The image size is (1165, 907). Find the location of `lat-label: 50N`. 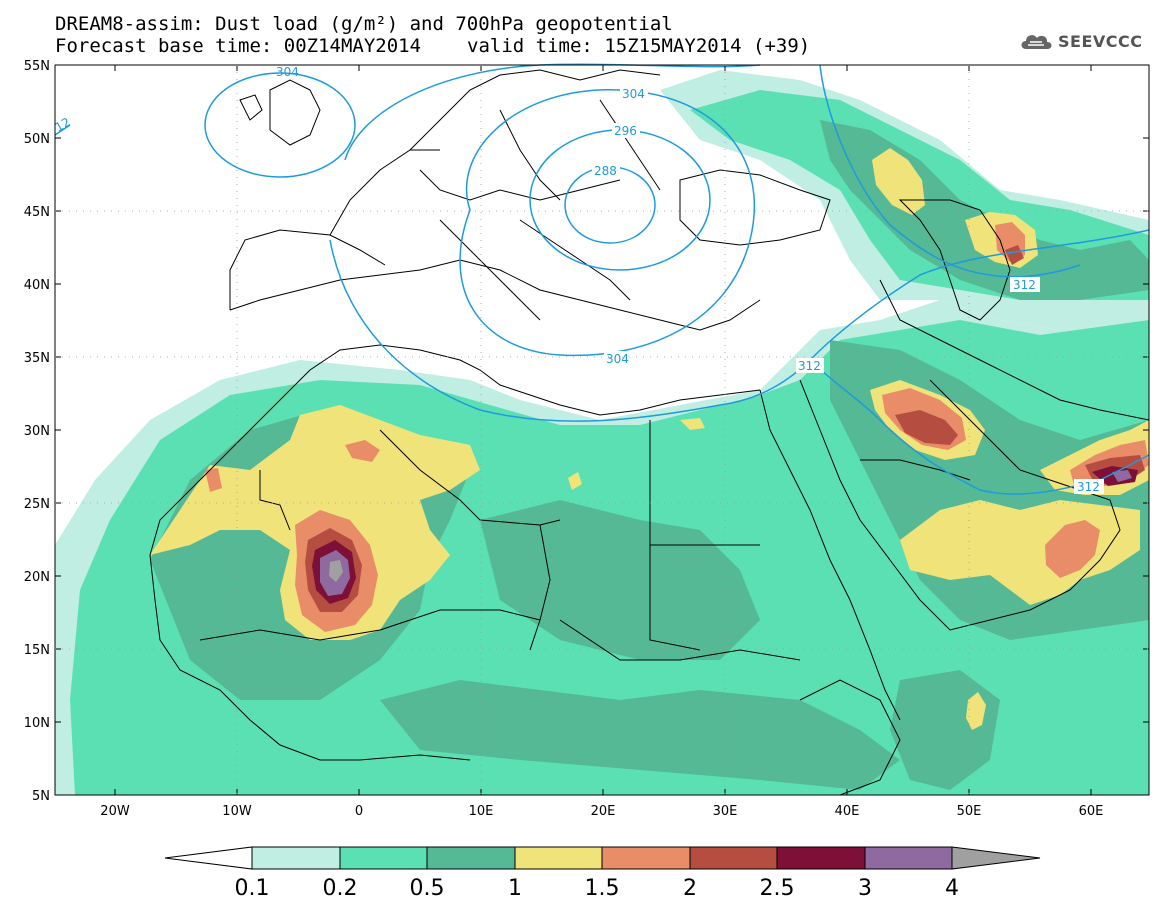

lat-label: 50N is located at coordinates (37, 139).